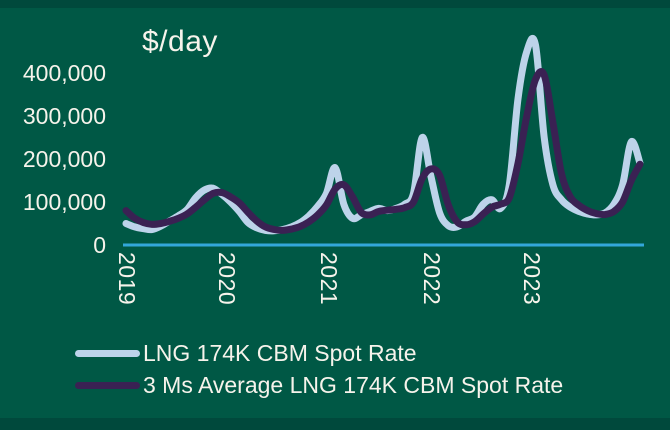 The width and height of the screenshot is (670, 430). Describe the element at coordinates (180, 41) in the screenshot. I see `chart-title: $/day` at that location.